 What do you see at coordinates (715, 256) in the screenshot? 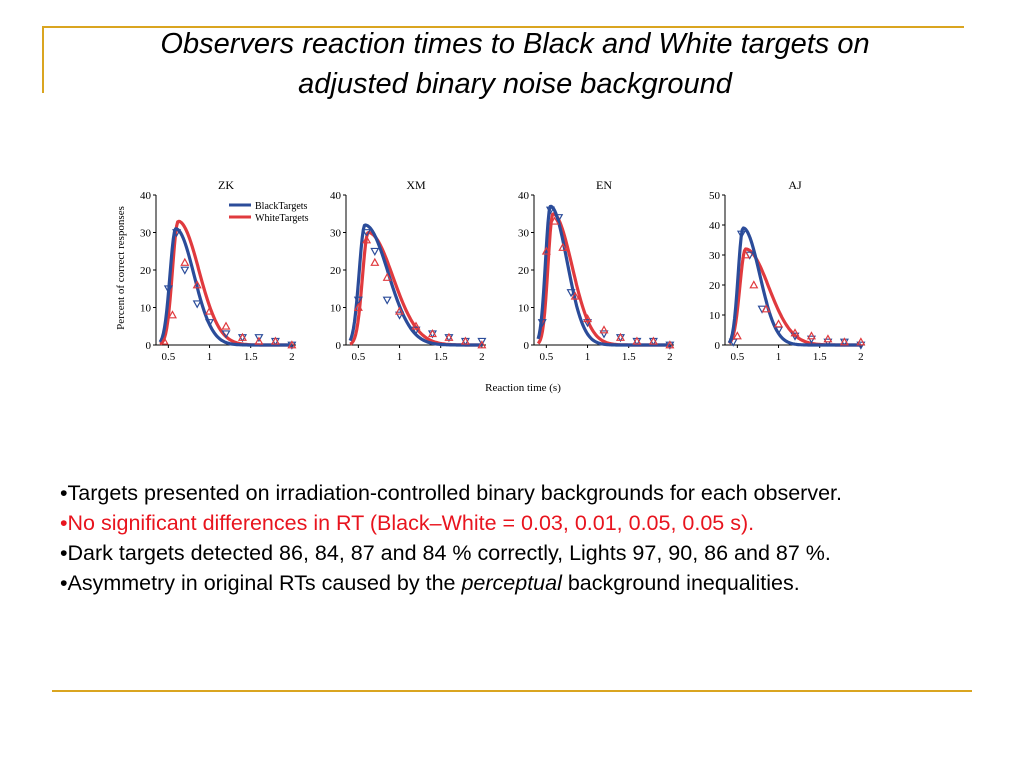
I see `y-tick-label: 30` at bounding box center [715, 256].